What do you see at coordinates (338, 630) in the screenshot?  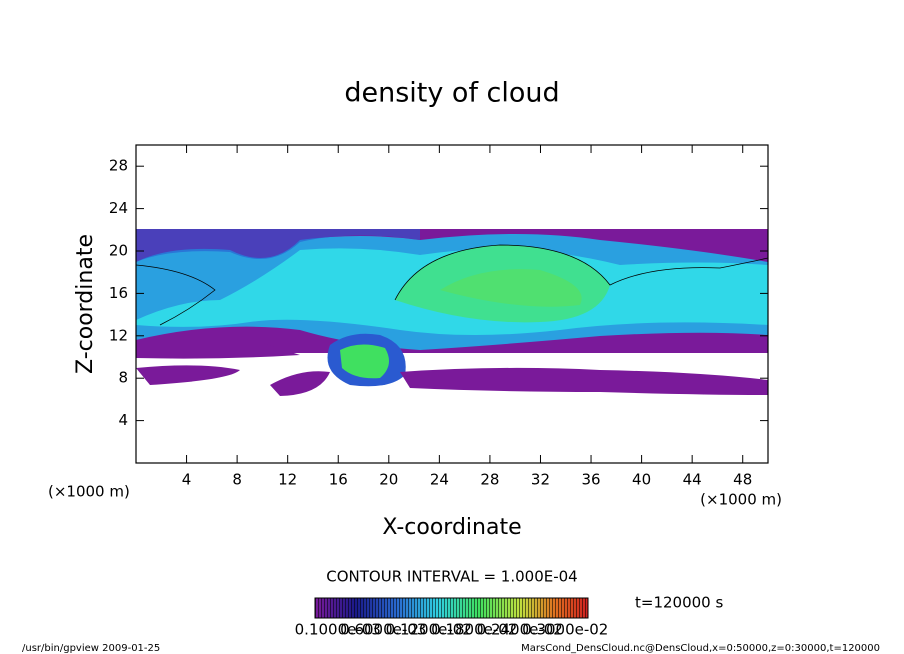 I see `colorbar-label: 0.1000e-03` at bounding box center [338, 630].